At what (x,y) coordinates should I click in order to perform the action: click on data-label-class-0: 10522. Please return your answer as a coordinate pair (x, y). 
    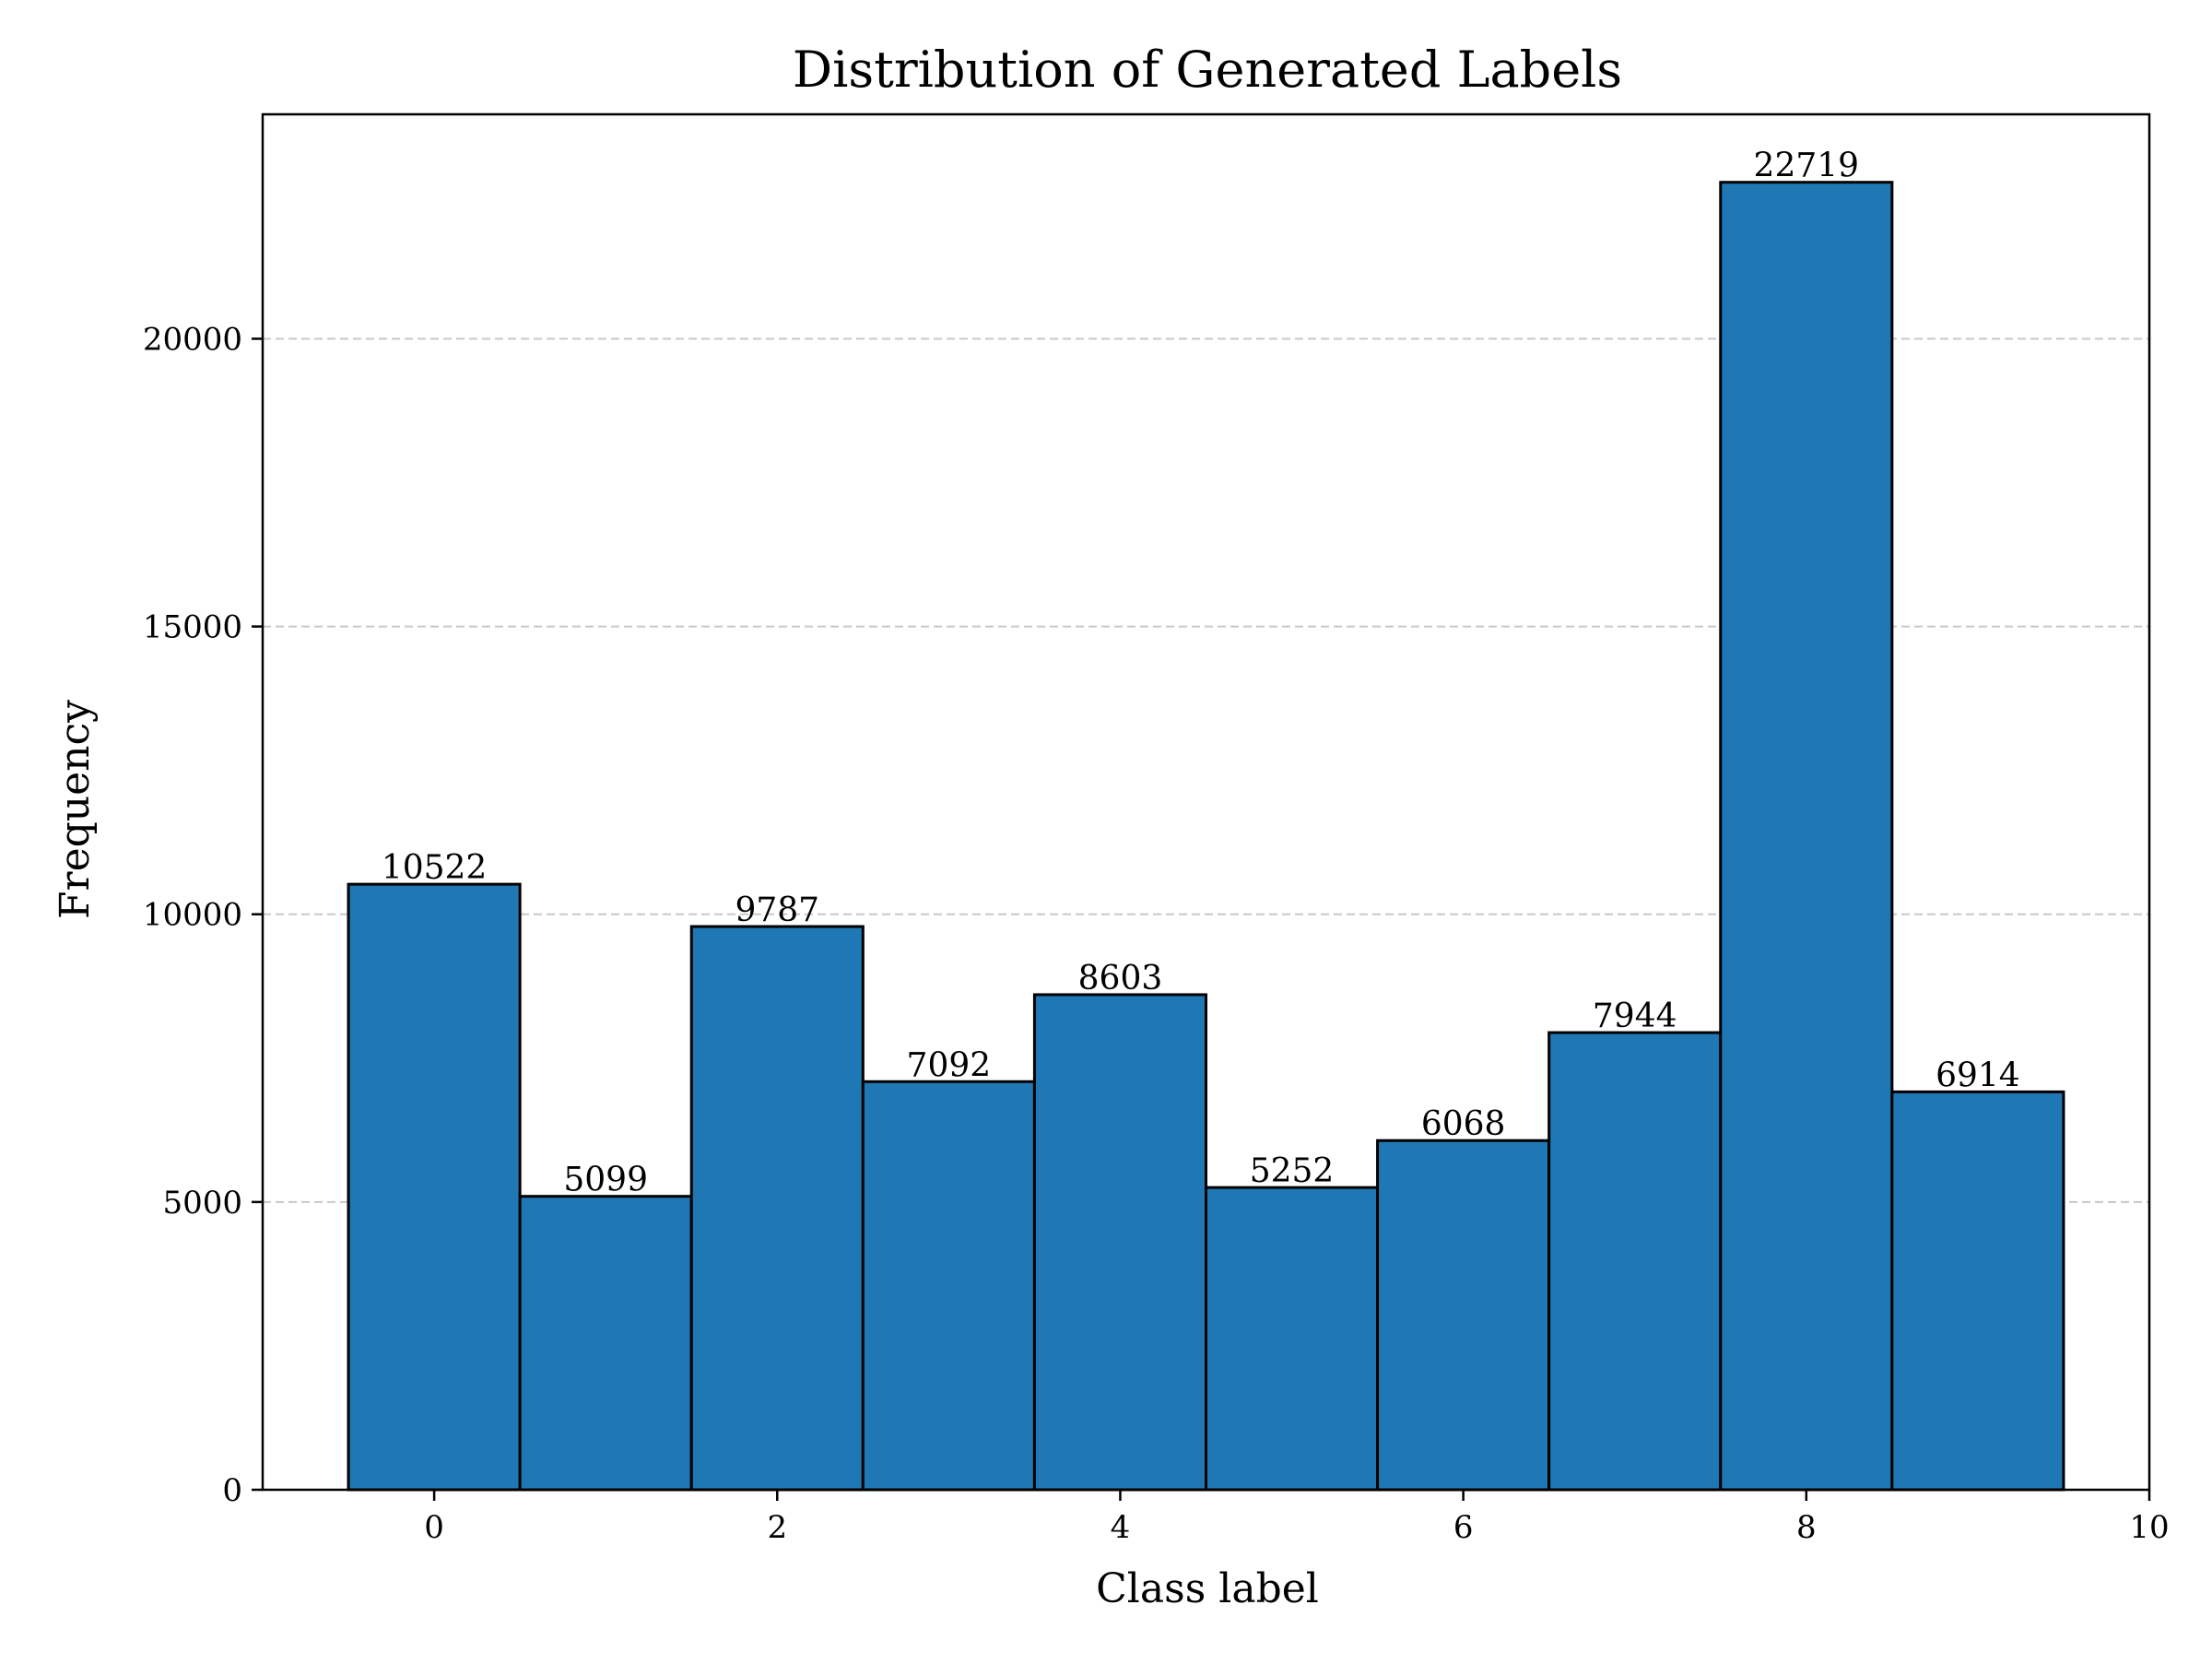
    Looking at the image, I should click on (435, 868).